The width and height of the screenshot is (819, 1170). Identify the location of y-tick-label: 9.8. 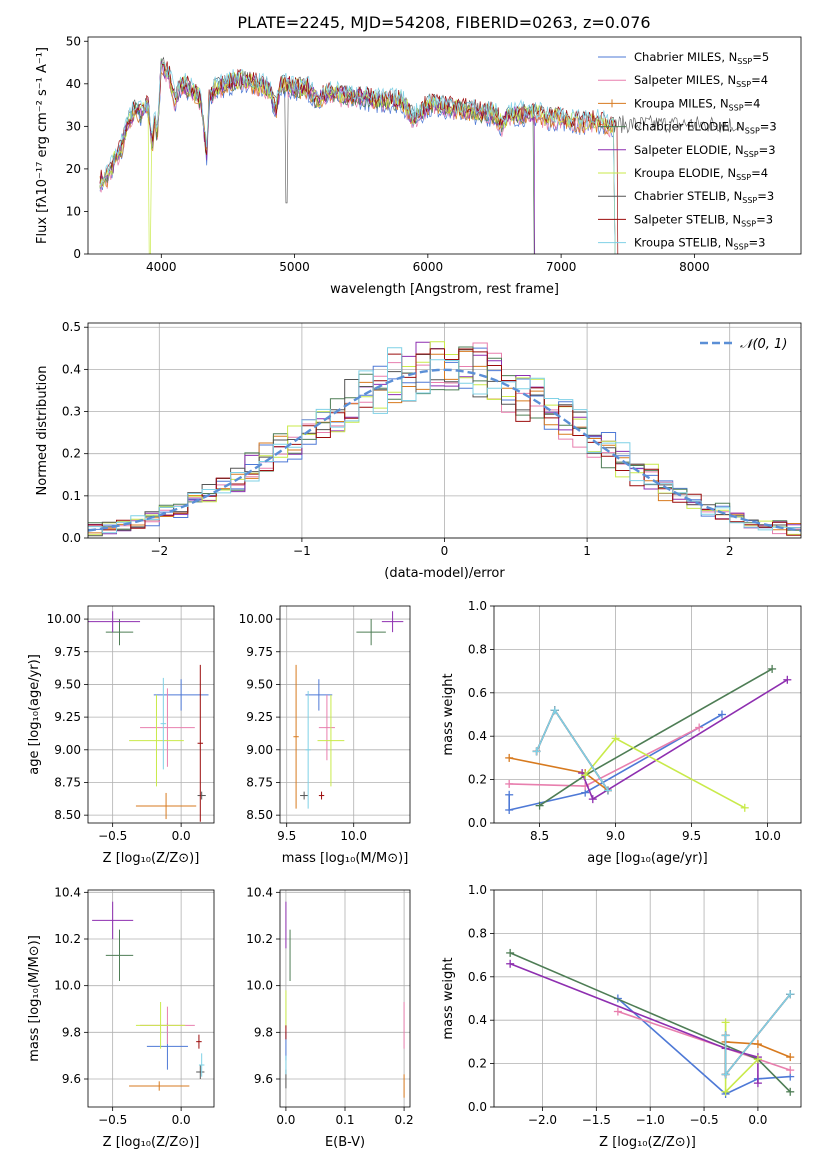
(263, 1032).